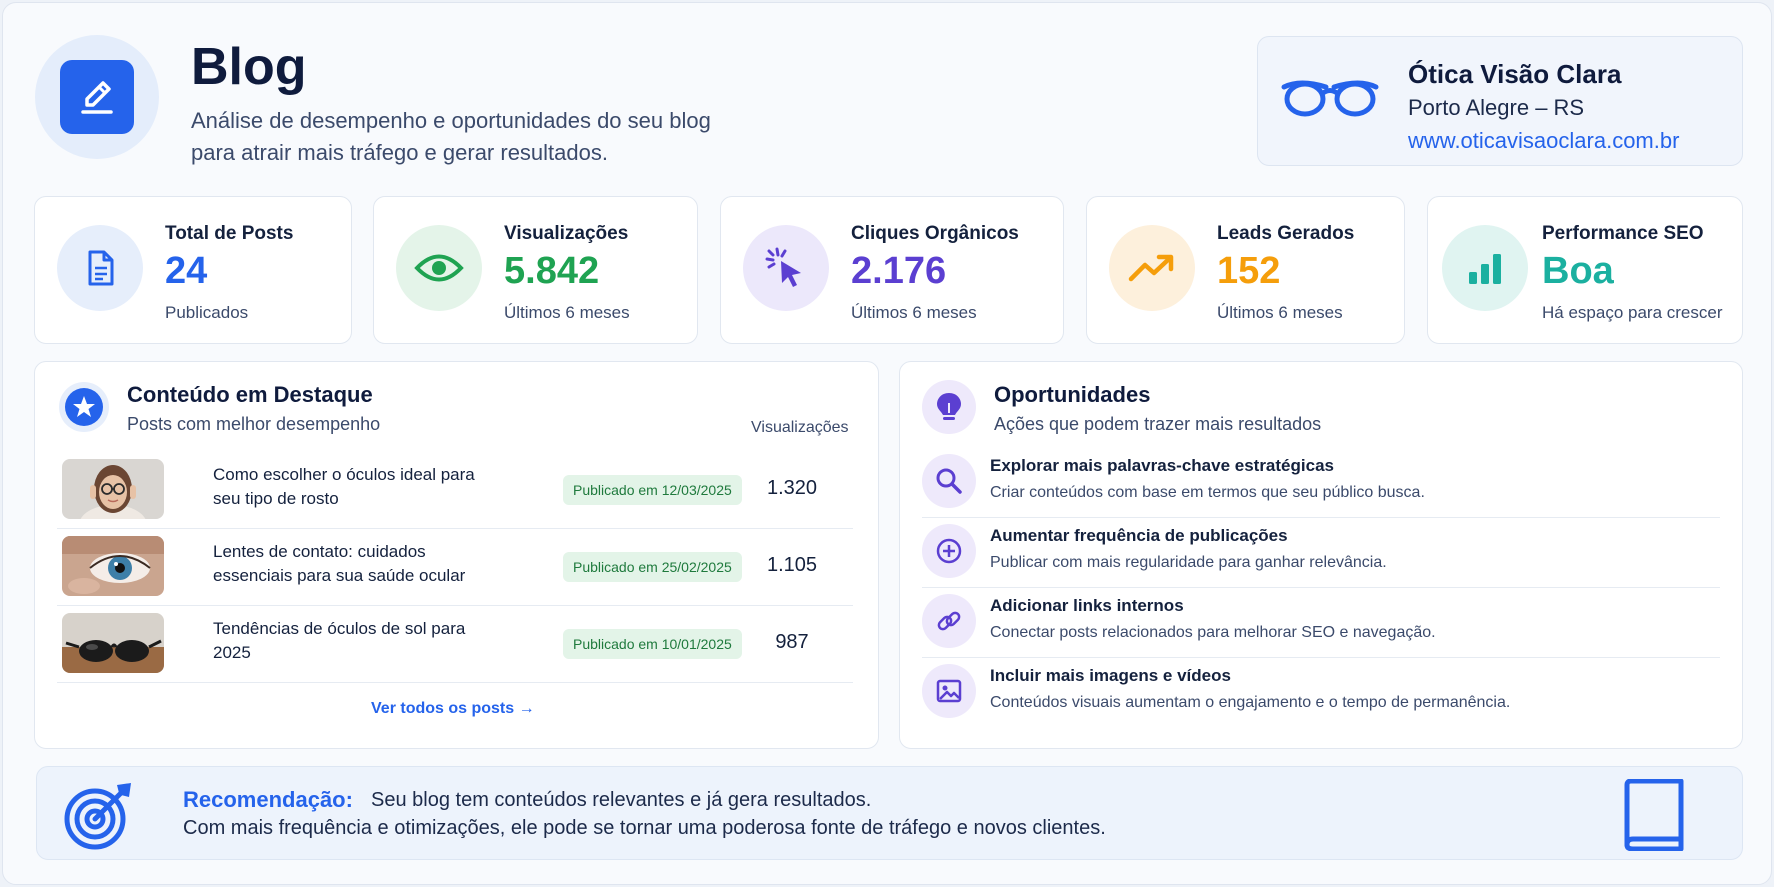 This screenshot has height=887, width=1774. I want to click on blog-logo, so click(97, 97).